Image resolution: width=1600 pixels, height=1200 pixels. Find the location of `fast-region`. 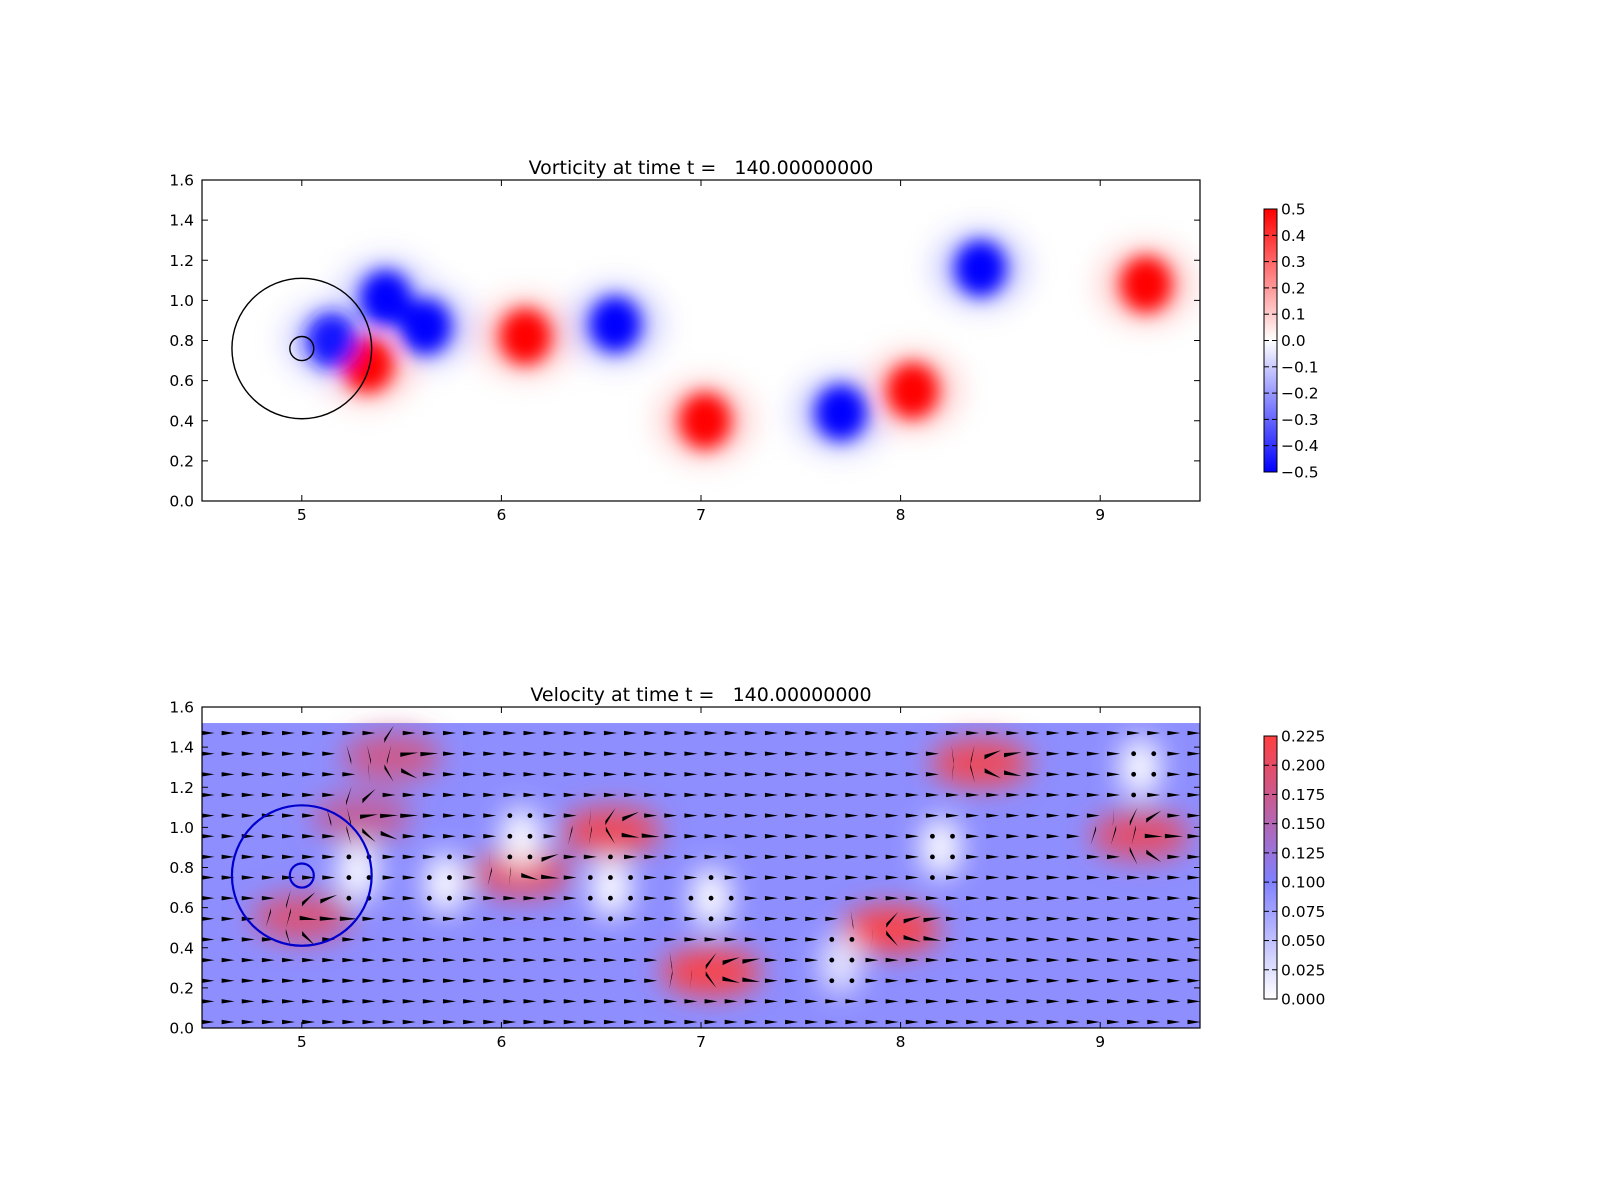

fast-region is located at coordinates (1140, 835).